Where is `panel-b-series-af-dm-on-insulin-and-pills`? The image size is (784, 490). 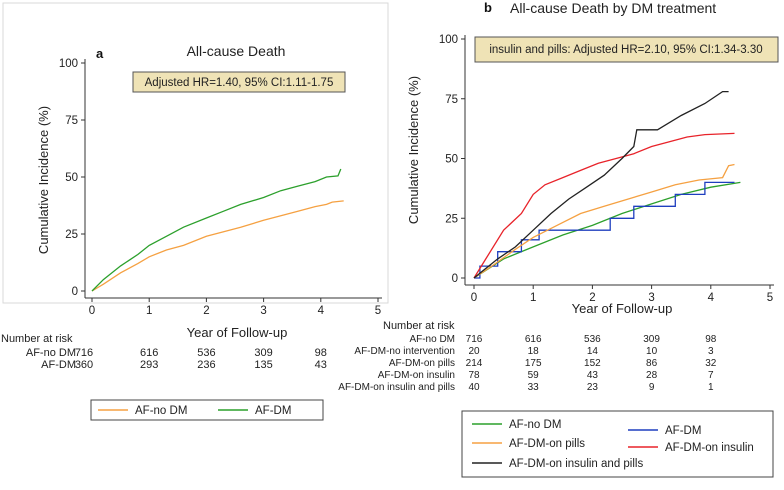
panel-b-series-af-dm-on-insulin-and-pills is located at coordinates (601, 184).